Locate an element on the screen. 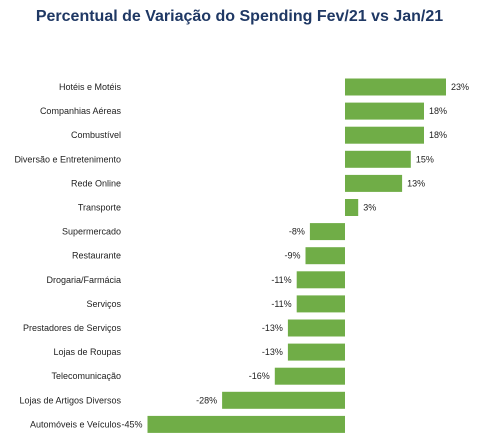  value-label: 13% is located at coordinates (416, 183).